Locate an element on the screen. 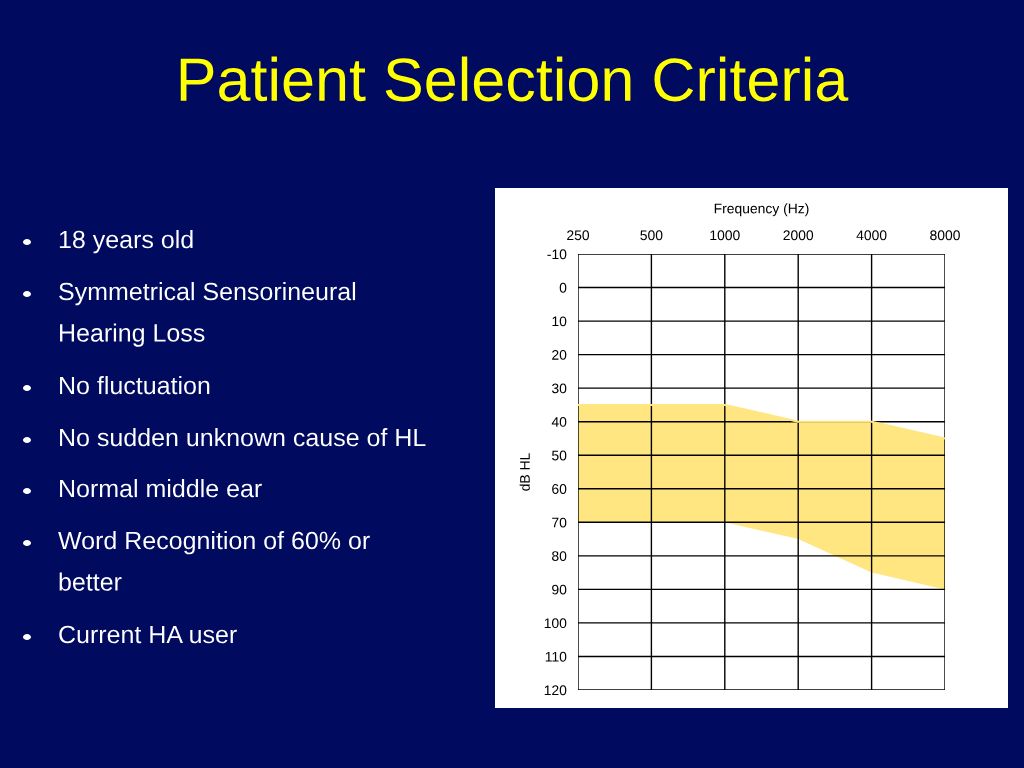 The image size is (1024, 768). y-tick-label: 40 is located at coordinates (559, 422).